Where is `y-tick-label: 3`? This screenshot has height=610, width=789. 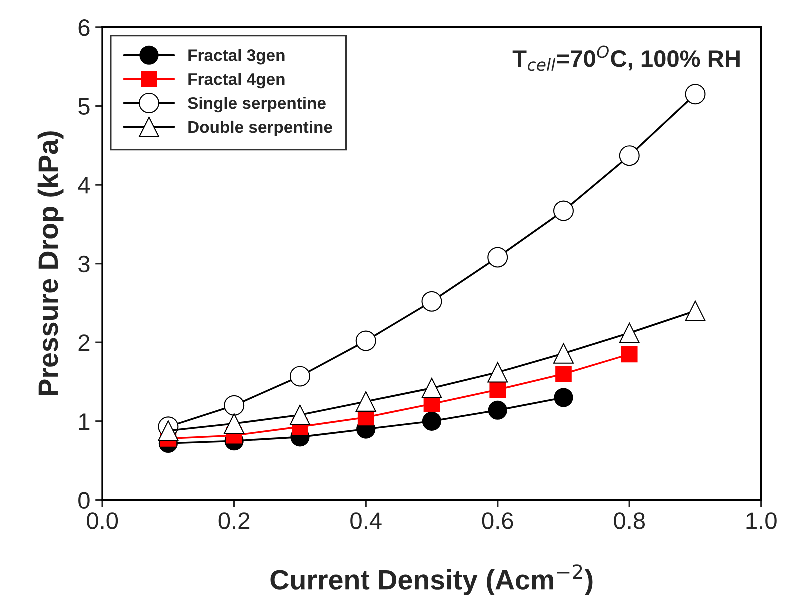
y-tick-label: 3 is located at coordinates (84, 264).